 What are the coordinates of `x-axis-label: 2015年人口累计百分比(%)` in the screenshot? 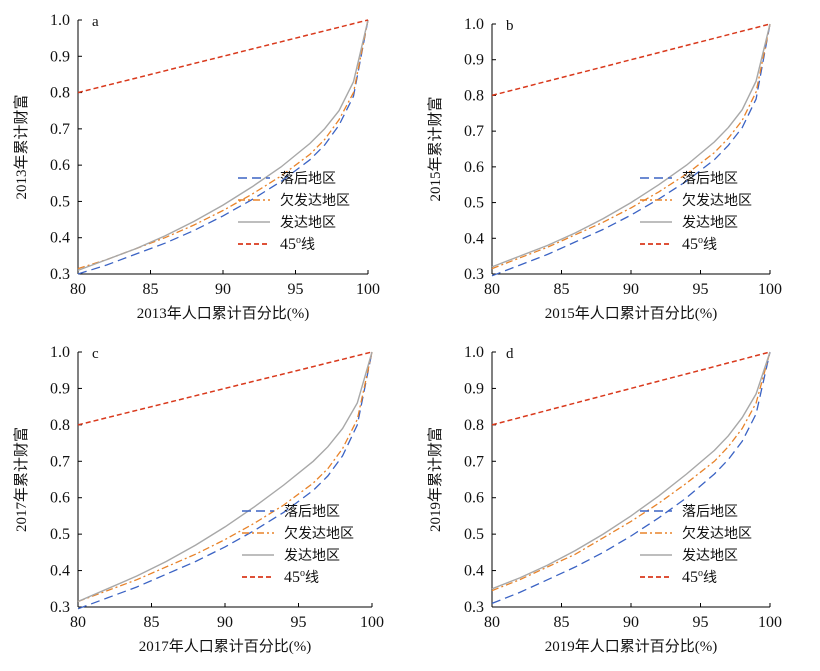 It's located at (631, 313).